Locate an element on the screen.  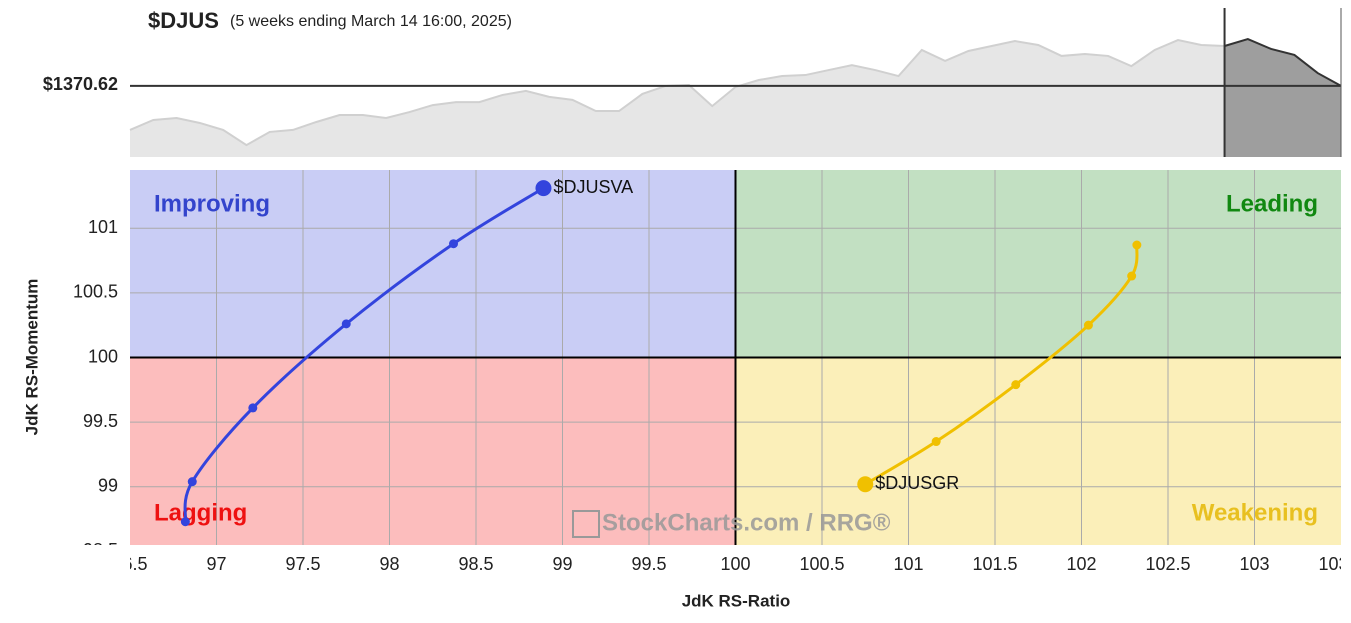
x-axis-label: JdK RS-Ratio is located at coordinates (736, 600).